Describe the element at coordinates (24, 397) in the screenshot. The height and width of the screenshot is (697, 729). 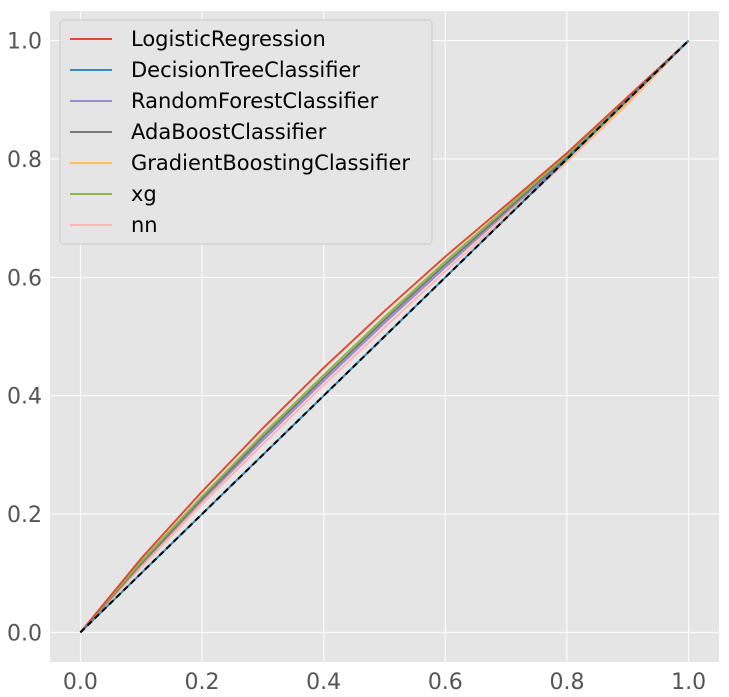
I see `y-tick-label: 0.4` at that location.